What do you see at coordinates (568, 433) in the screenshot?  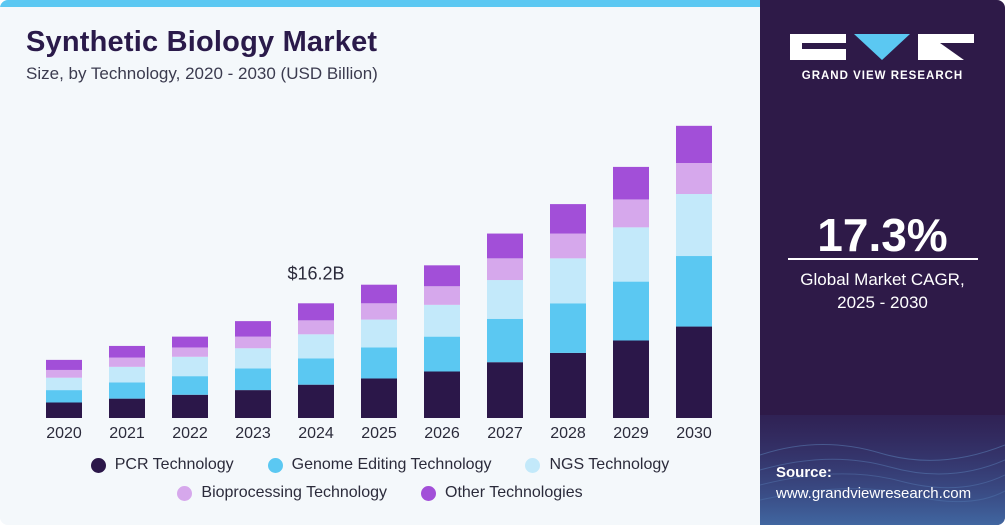 I see `x-tick-label-2028: 2028` at bounding box center [568, 433].